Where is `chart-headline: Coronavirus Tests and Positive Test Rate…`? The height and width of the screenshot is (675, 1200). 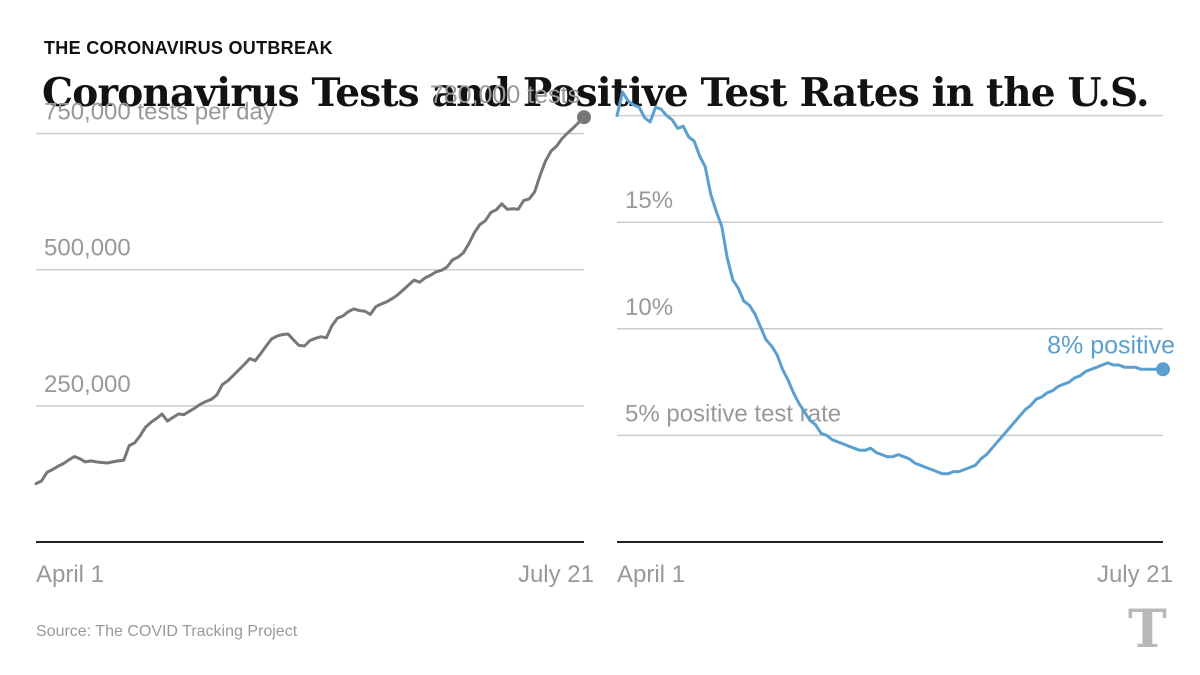
chart-headline: Coronavirus Tests and Positive Test Rate… is located at coordinates (596, 93).